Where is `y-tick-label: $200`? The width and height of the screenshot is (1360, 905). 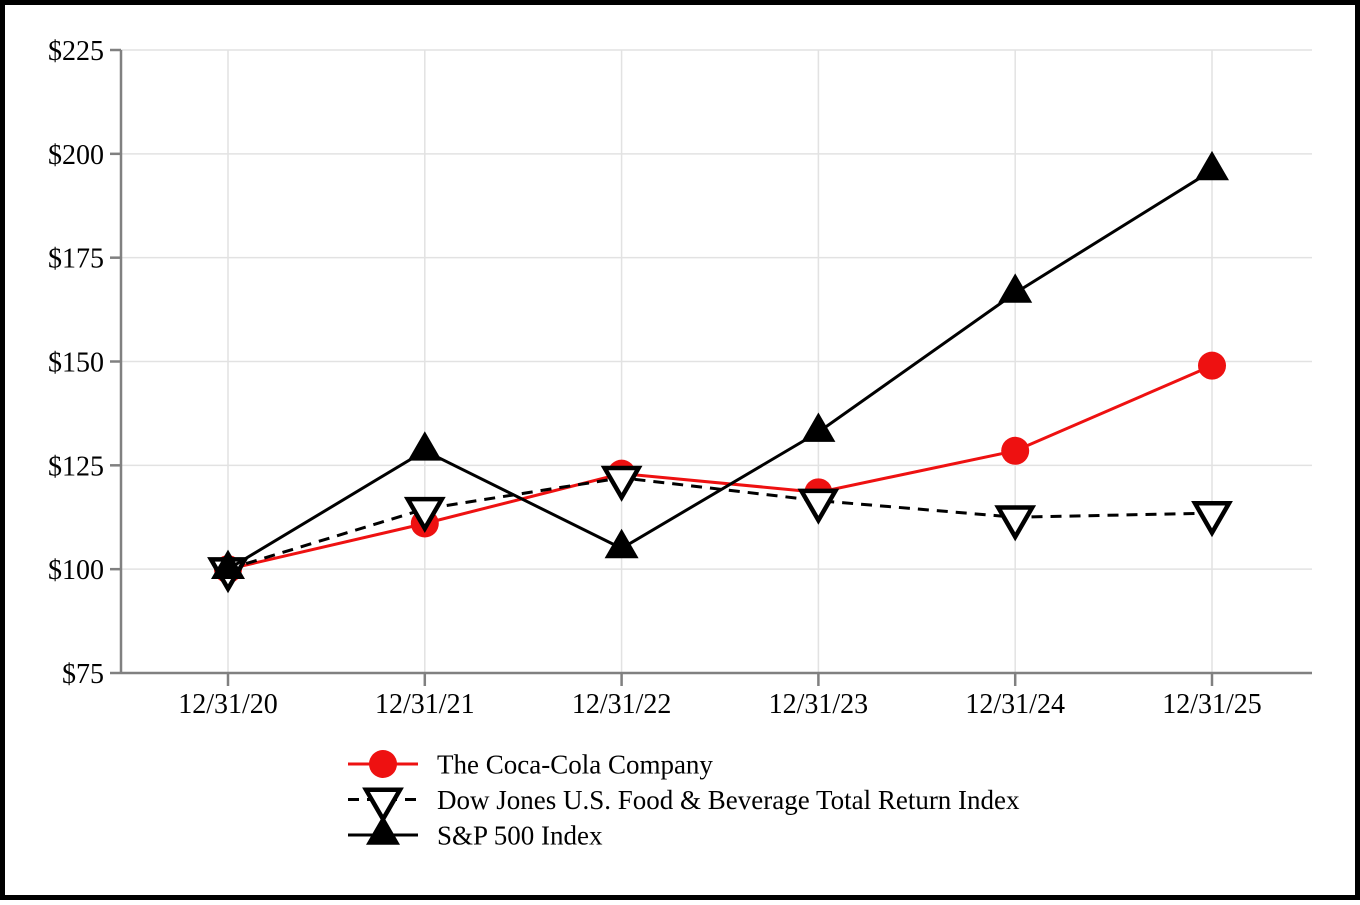 y-tick-label: $200 is located at coordinates (76, 155).